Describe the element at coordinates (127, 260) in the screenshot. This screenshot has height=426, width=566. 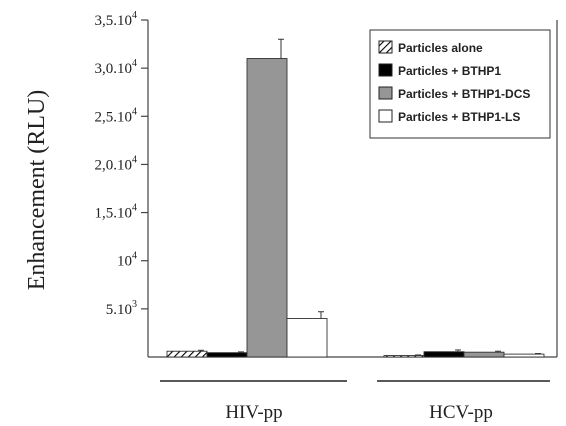
I see `y-tick-label: 104` at that location.